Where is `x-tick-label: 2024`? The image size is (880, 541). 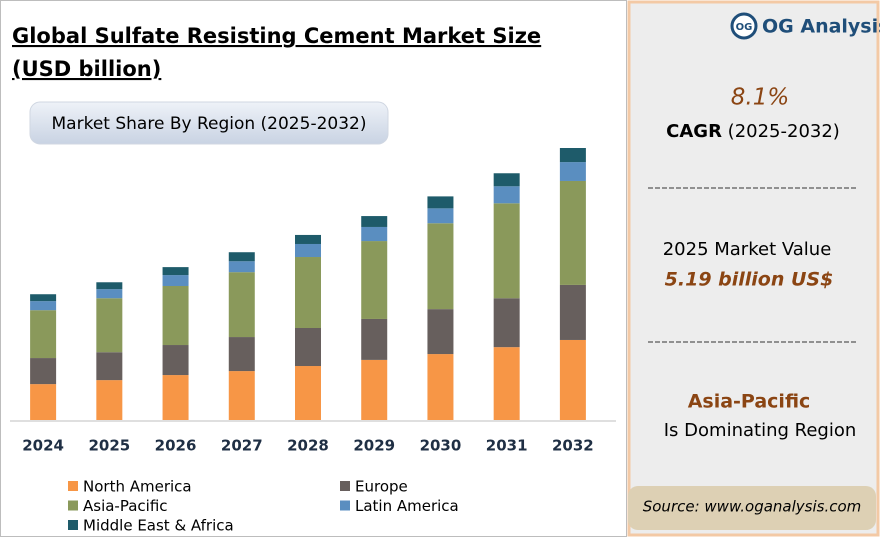
x-tick-label: 2024 is located at coordinates (43, 446).